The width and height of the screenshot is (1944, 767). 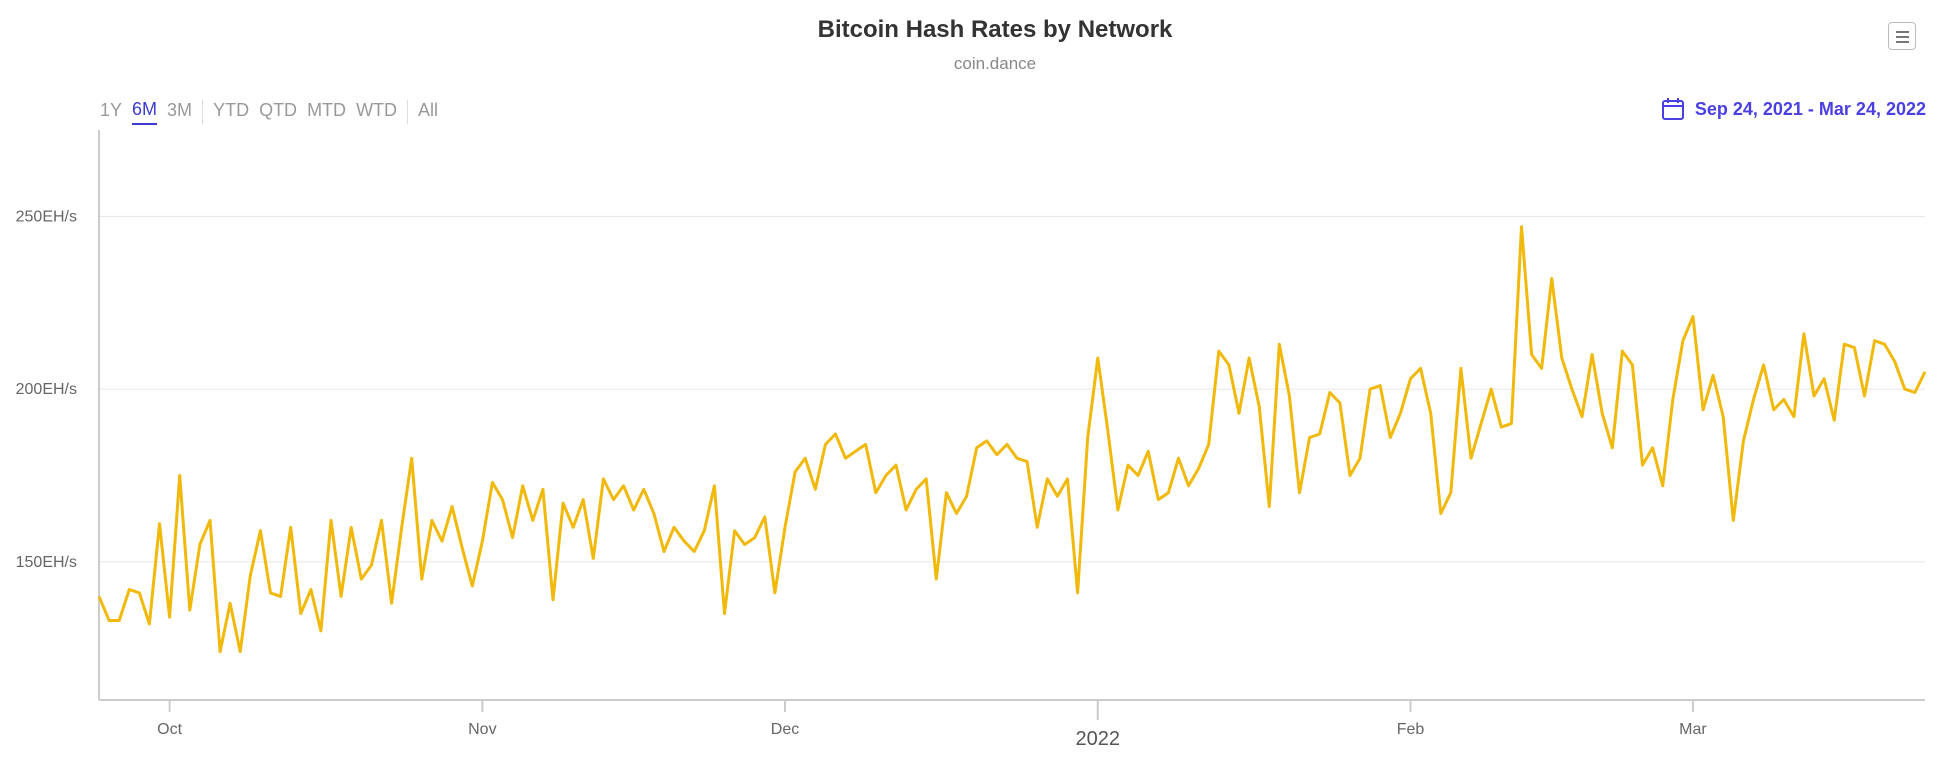 What do you see at coordinates (1902, 36) in the screenshot?
I see `hamburger-menu-icon` at bounding box center [1902, 36].